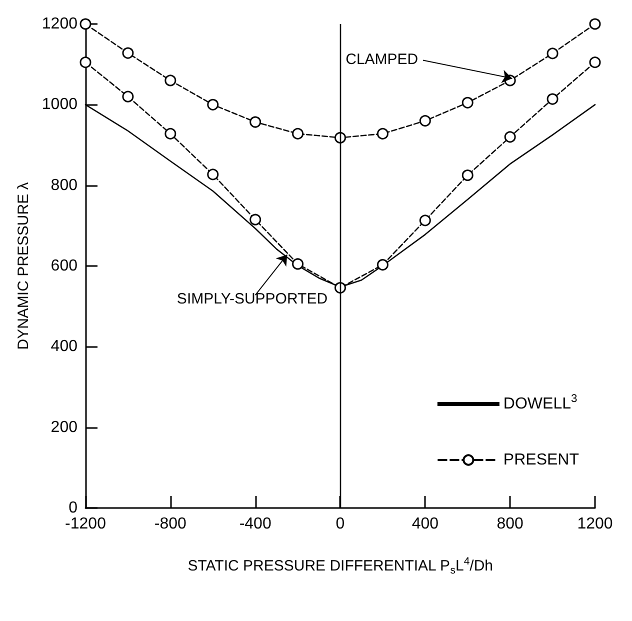  I want to click on x-tick-label: 800, so click(510, 524).